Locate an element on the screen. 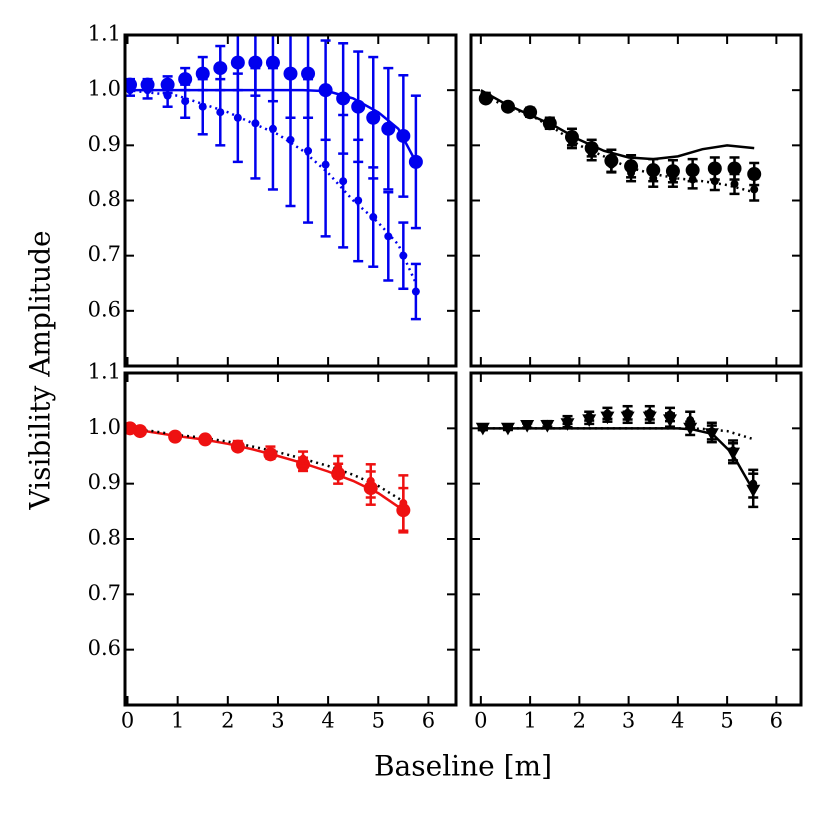 The height and width of the screenshot is (830, 830). y-axis-label: Visibility Amplitude is located at coordinates (40, 370).